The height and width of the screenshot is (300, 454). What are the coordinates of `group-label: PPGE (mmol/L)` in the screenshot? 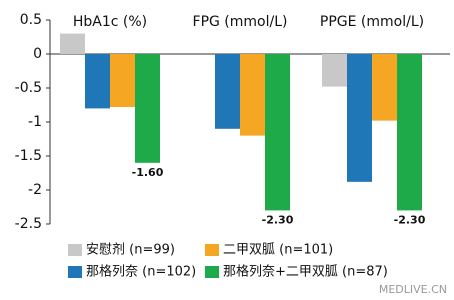 It's located at (372, 22).